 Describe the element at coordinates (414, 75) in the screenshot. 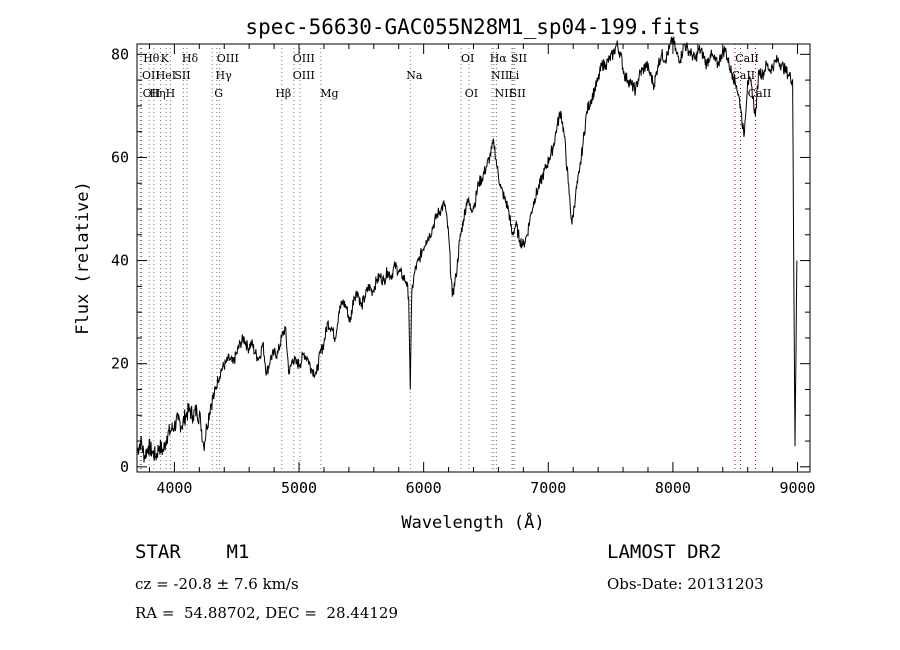

I see `line-label: Na` at that location.